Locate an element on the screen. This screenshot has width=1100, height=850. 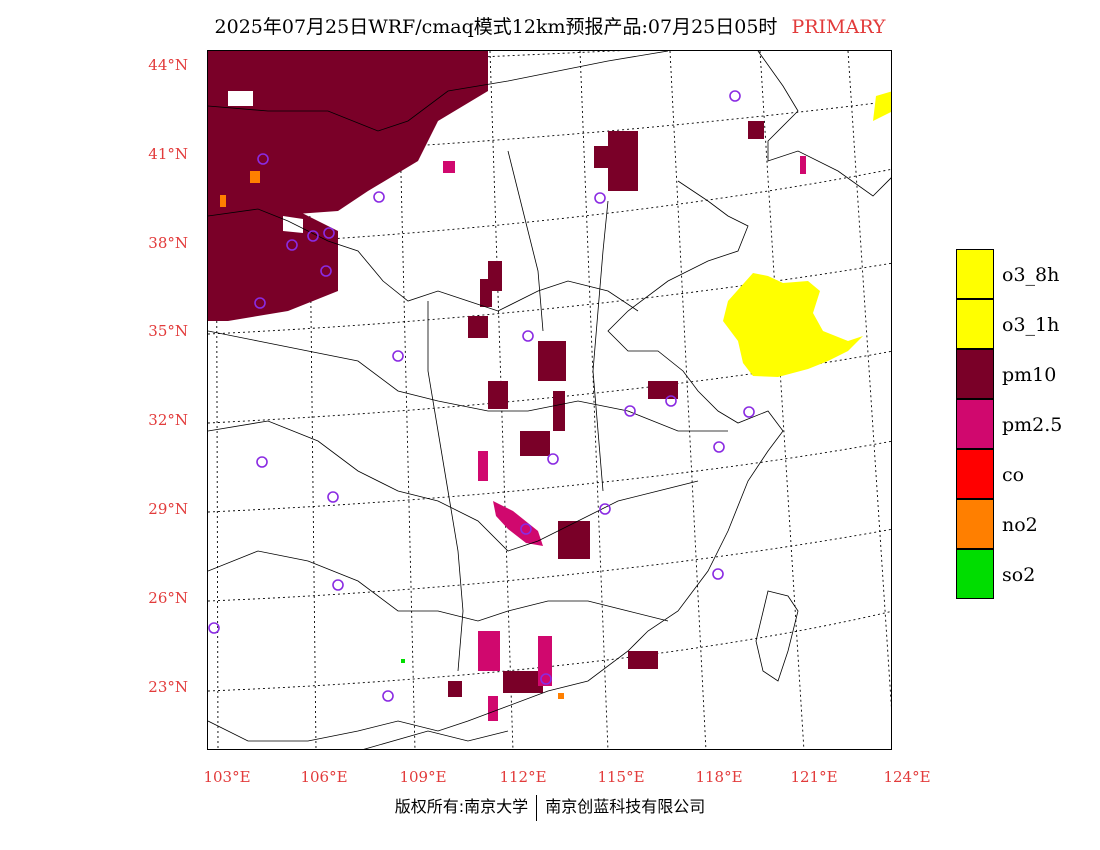
map-title-main: 2025年07月25日WRF/cmaq模式12km预报产品:07月25日05时 is located at coordinates (496, 27).